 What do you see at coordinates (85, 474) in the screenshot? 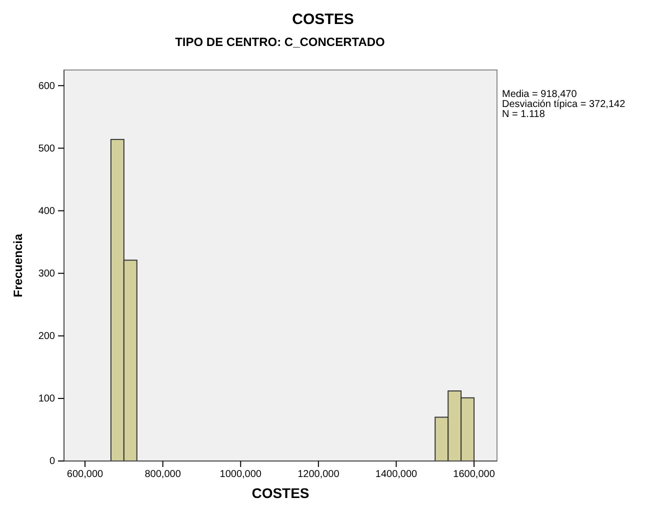
I see `x-tick-label: 600,000` at bounding box center [85, 474].